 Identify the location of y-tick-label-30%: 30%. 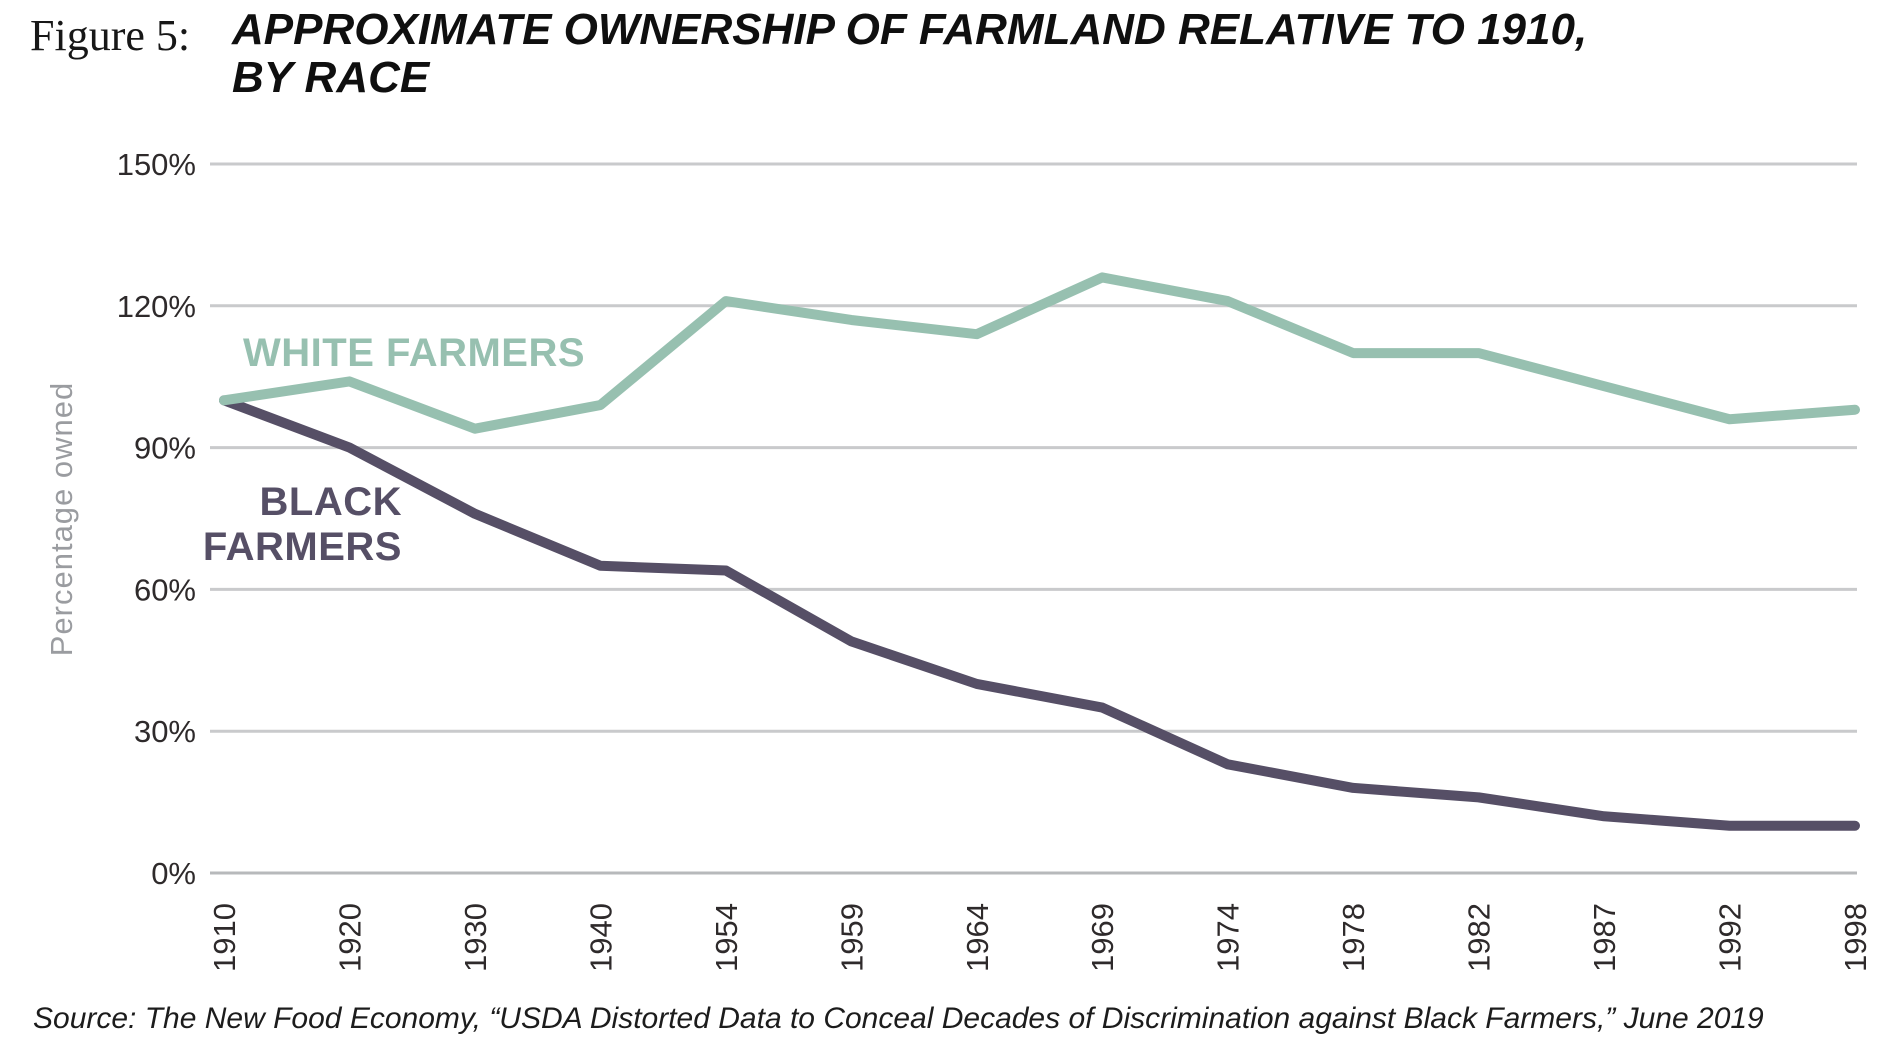
(165, 731).